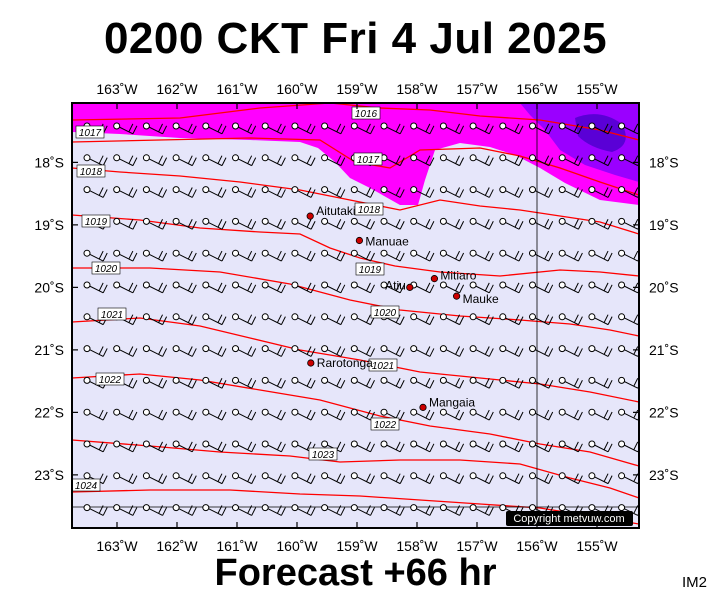 The image size is (711, 600). What do you see at coordinates (91, 171) in the screenshot?
I see `isobar-label: 1018` at bounding box center [91, 171].